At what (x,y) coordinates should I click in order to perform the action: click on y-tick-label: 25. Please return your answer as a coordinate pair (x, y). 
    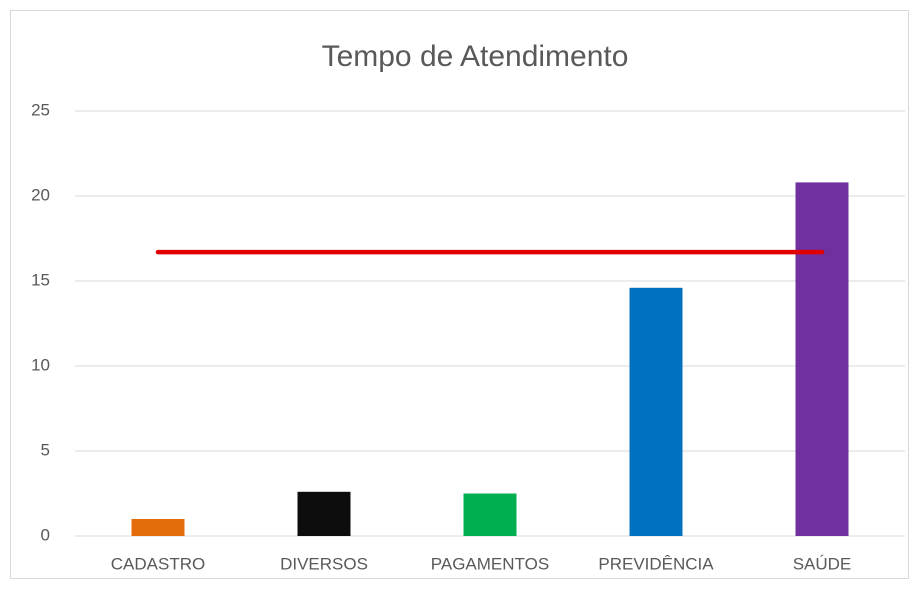
    Looking at the image, I should click on (40, 109).